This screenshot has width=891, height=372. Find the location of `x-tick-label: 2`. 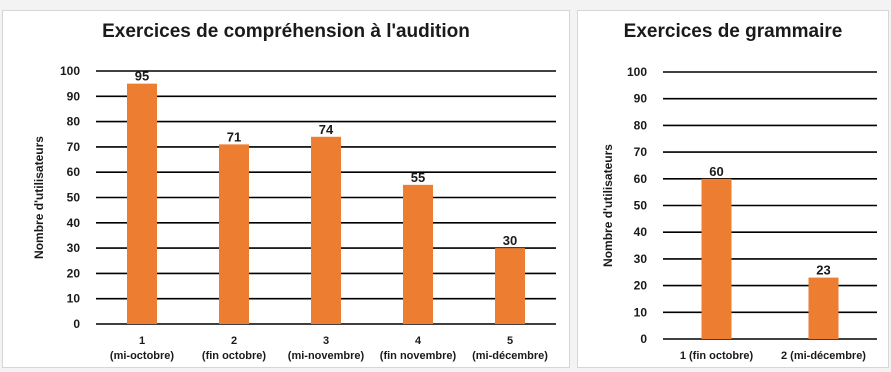

x-tick-label: 2 is located at coordinates (234, 341).